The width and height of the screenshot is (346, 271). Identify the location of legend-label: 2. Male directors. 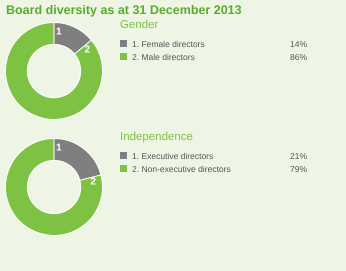
(164, 57).